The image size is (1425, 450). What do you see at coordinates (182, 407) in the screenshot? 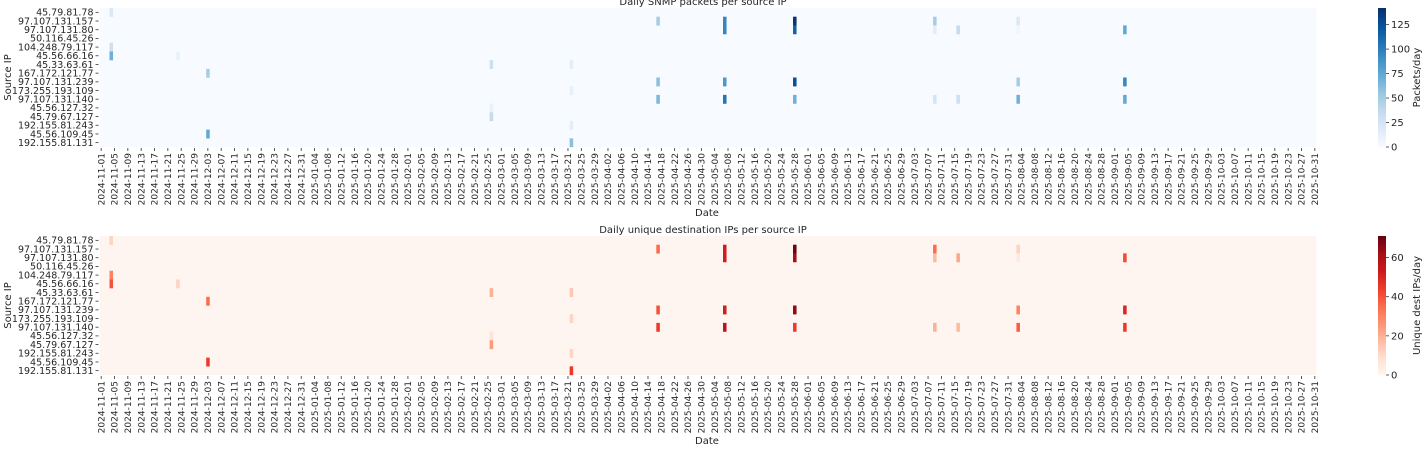
I see `x-tick-label: 2024-11-25` at bounding box center [182, 407].